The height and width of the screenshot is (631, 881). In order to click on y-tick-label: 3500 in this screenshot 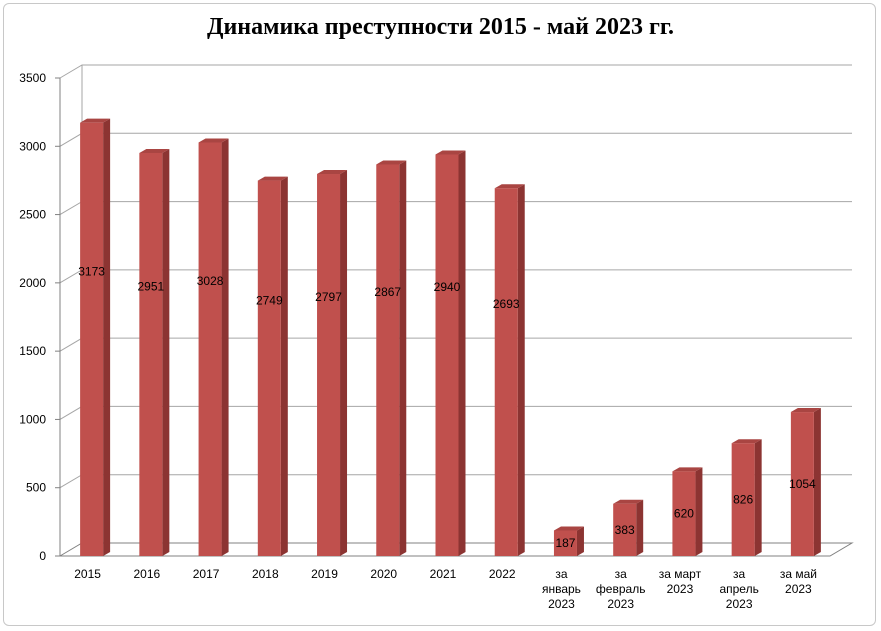, I will do `click(32, 78)`.